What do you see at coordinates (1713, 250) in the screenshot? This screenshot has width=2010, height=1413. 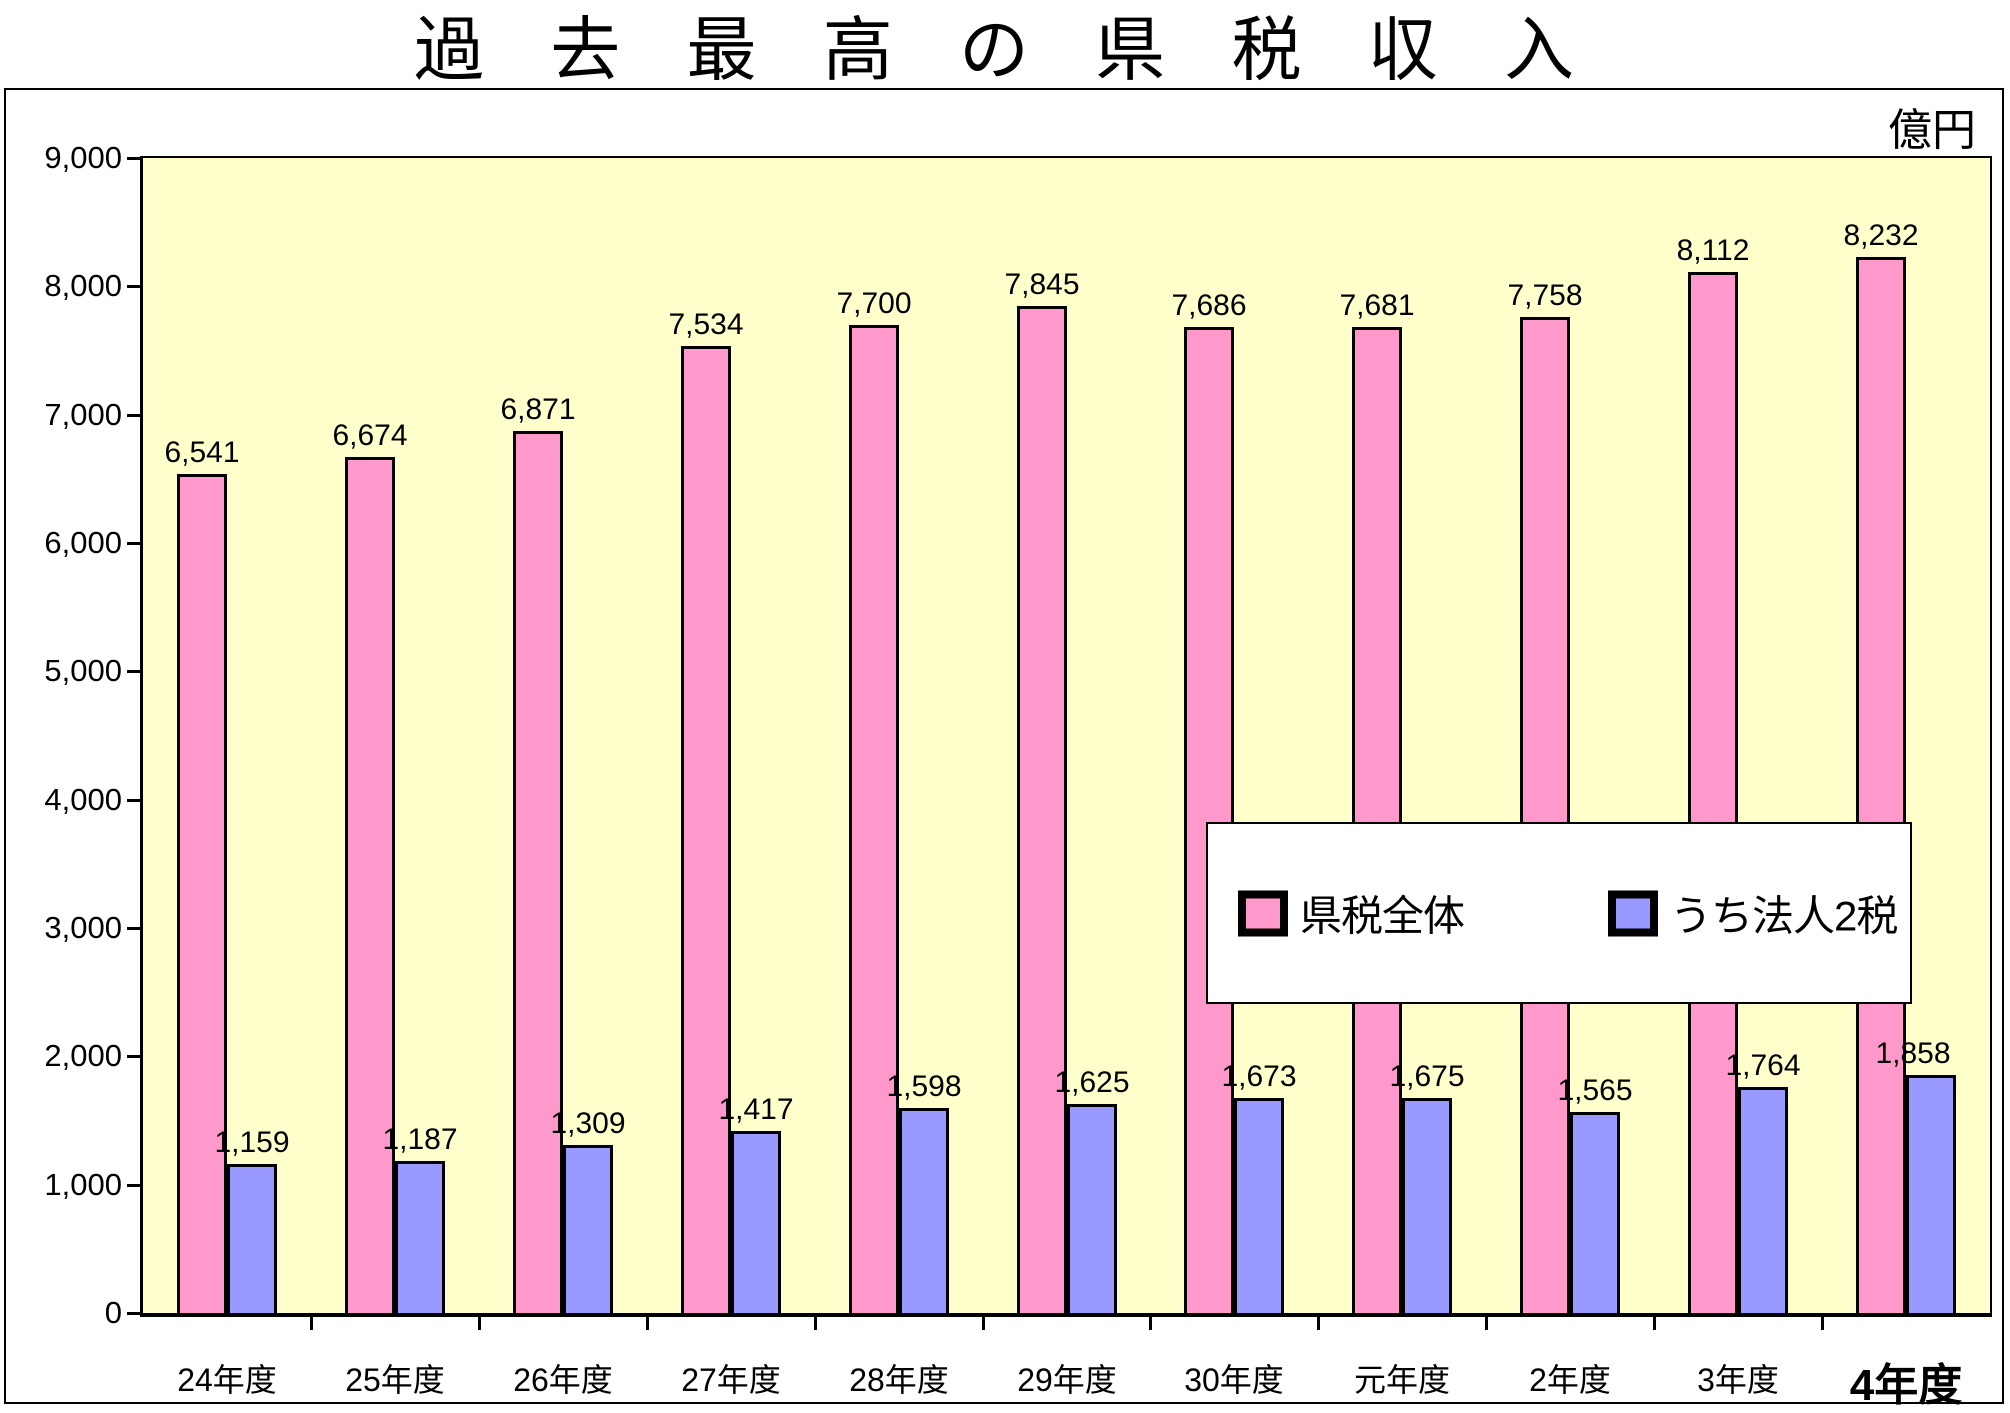 I see `bar-value-label: 8,112` at bounding box center [1713, 250].